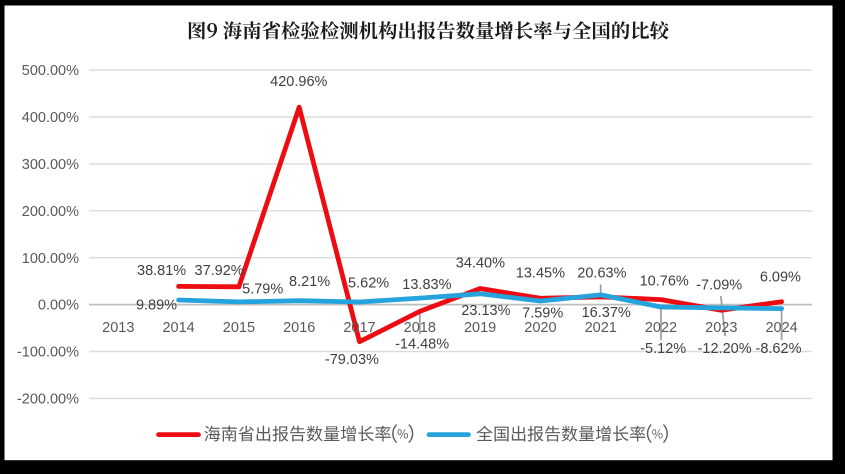 This screenshot has width=845, height=474. I want to click on svg-text: 2021, so click(601, 328).